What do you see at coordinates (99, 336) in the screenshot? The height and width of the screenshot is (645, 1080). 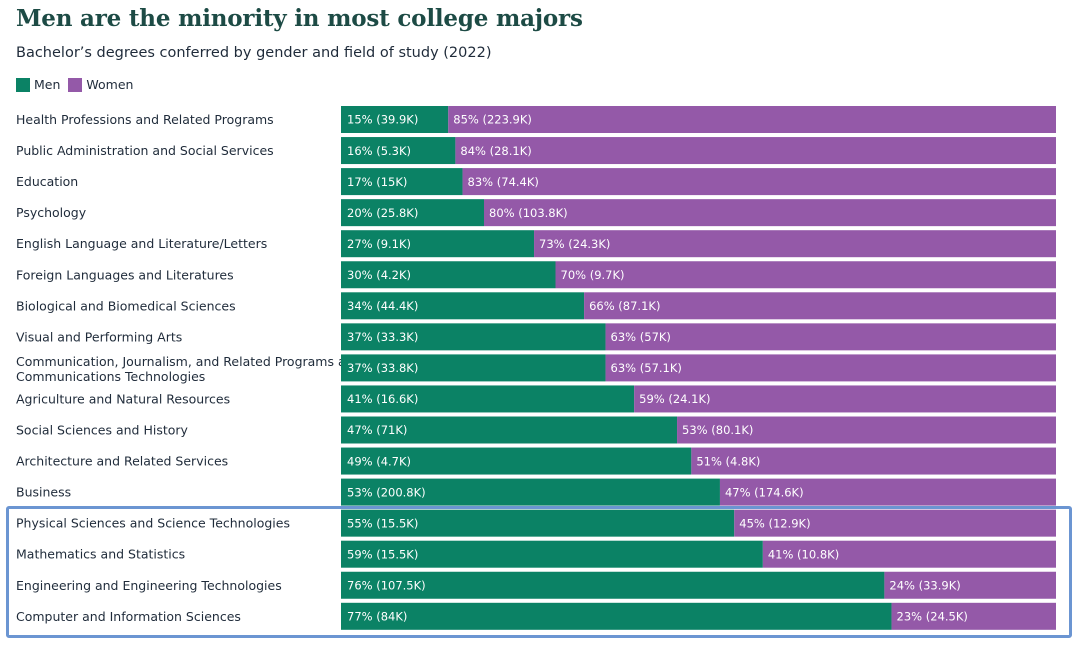 I see `category-label: Visual and Performing Arts` at bounding box center [99, 336].